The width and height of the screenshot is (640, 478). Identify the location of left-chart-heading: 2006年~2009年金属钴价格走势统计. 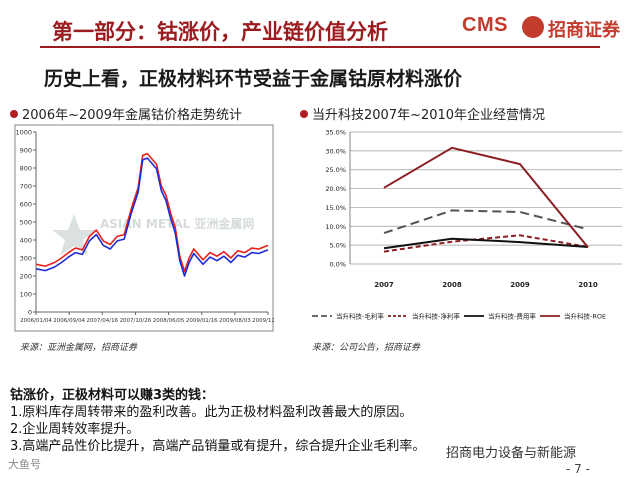
(126, 113).